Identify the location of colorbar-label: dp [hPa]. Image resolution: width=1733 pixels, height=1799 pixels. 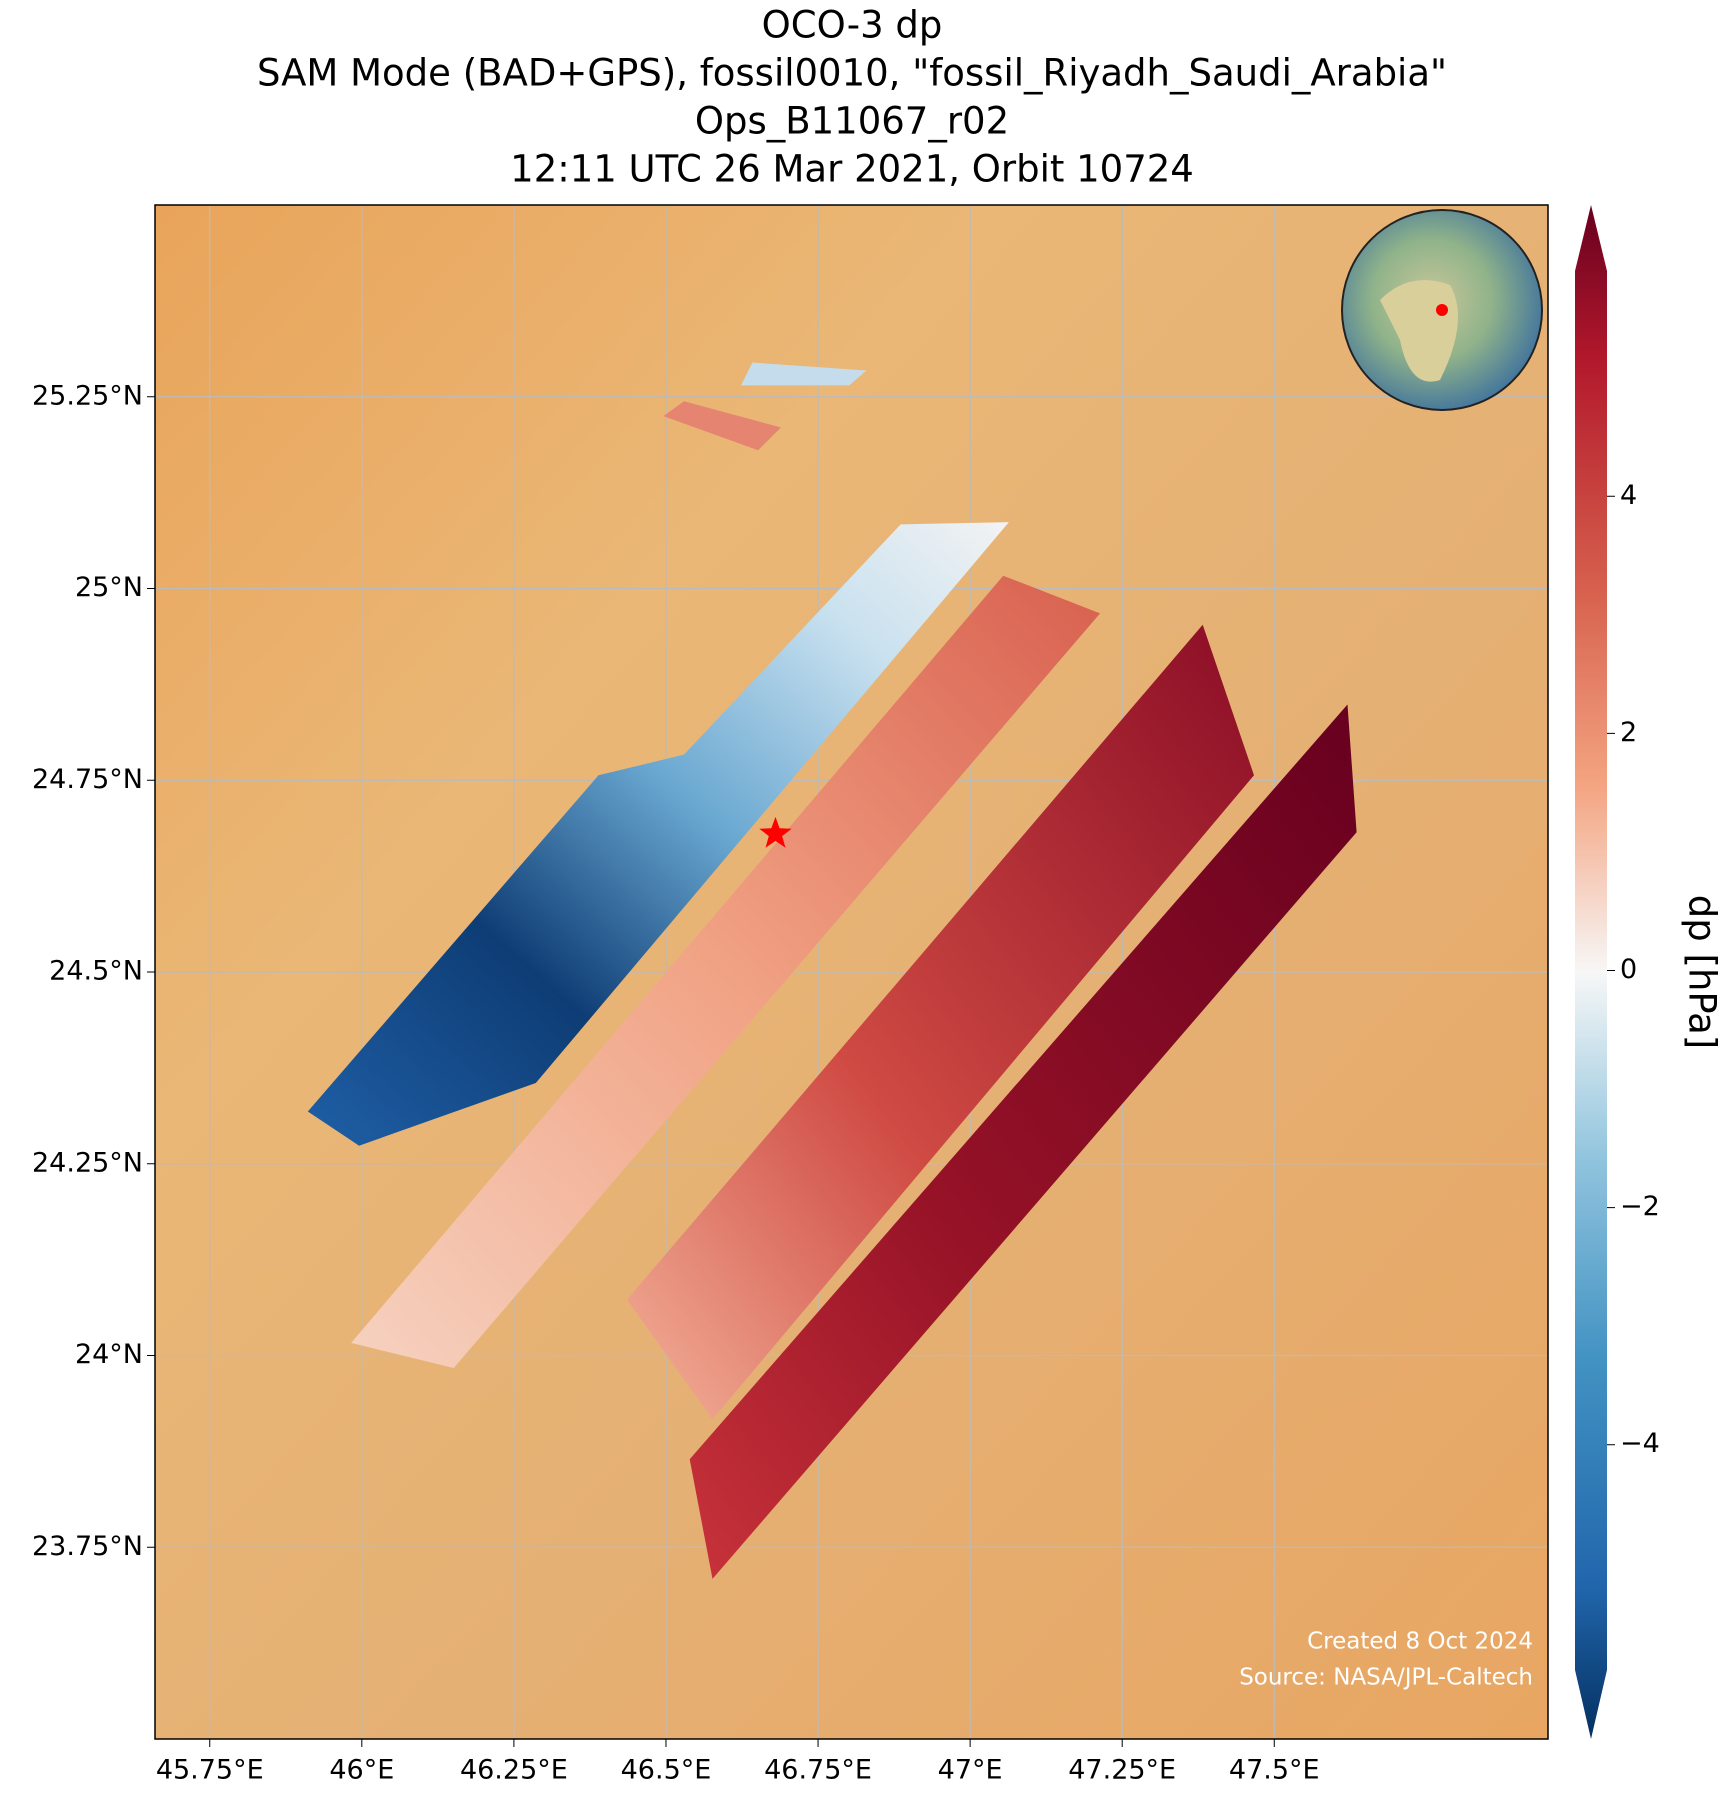
(1702, 972).